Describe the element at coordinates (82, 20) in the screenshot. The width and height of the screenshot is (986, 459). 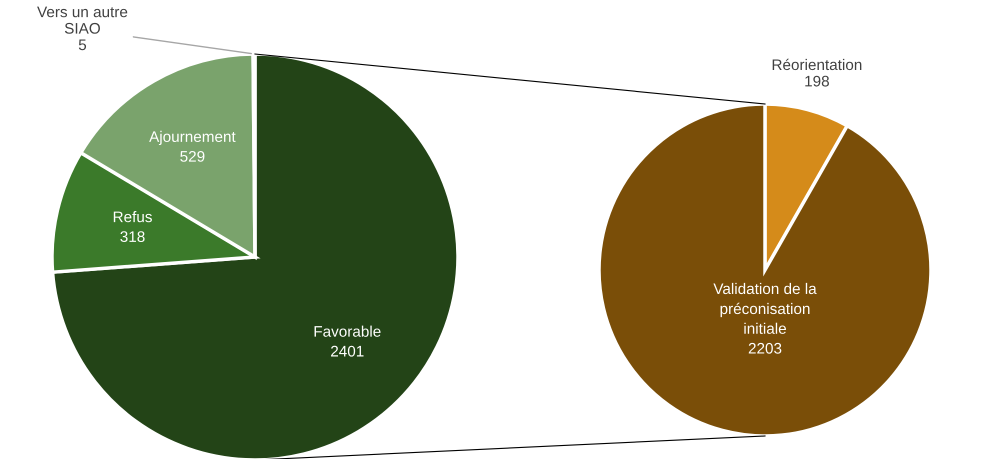
I see `slice-label: Vers un autre SIAO` at that location.